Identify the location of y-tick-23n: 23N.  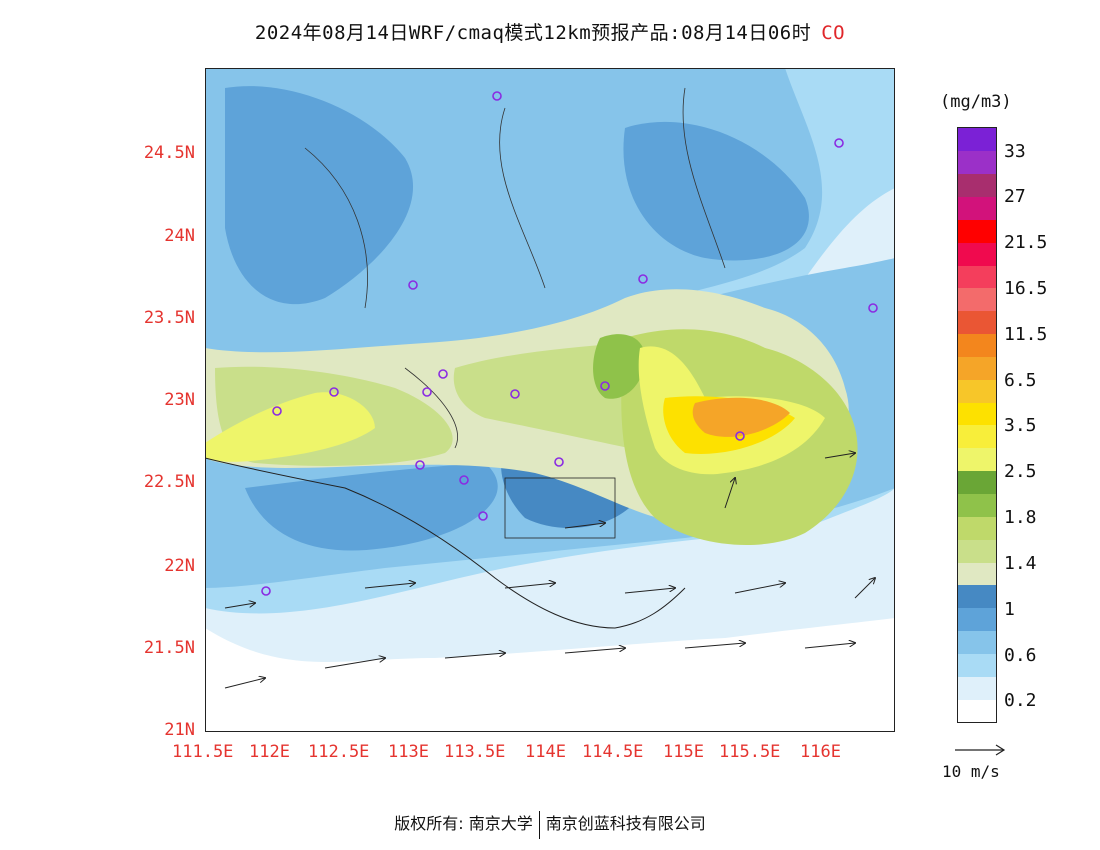
(179, 400).